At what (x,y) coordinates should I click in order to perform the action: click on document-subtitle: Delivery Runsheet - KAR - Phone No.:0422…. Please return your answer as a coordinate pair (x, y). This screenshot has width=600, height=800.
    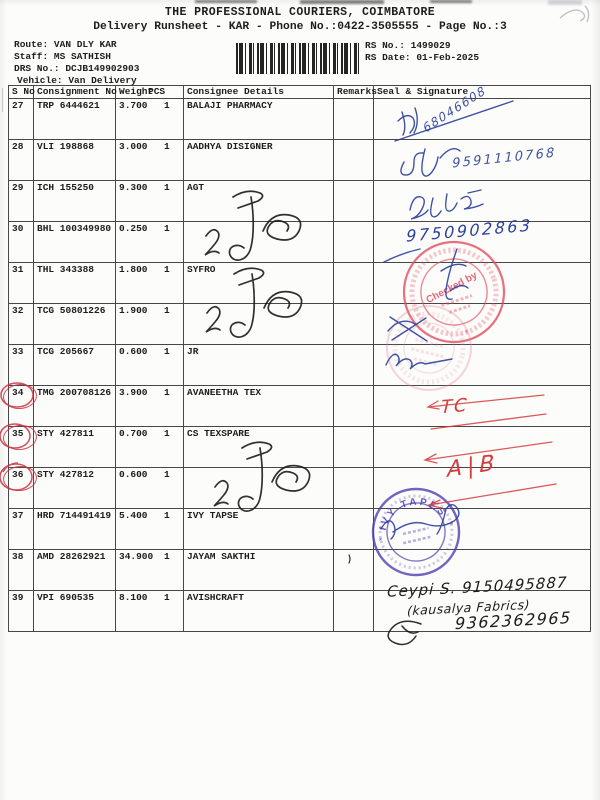
    Looking at the image, I should click on (300, 27).